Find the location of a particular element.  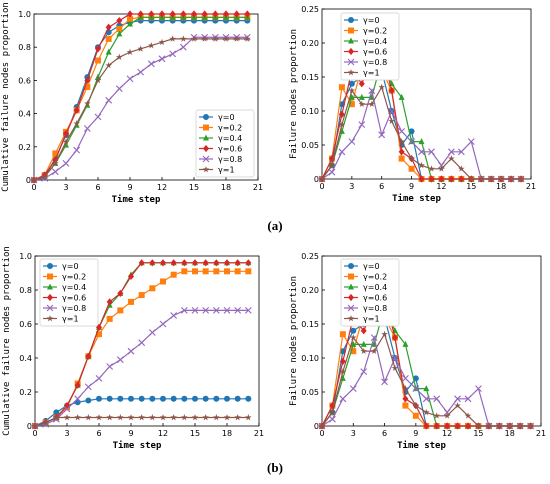

series-circle is located at coordinates (142, 412).